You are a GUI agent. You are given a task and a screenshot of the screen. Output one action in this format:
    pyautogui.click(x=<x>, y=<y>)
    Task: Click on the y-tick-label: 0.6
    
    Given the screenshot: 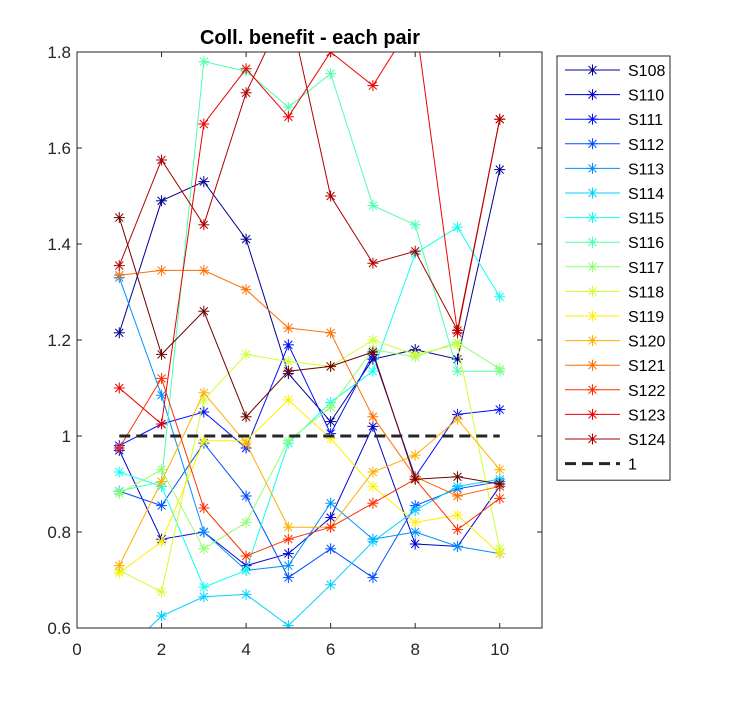 What is the action you would take?
    pyautogui.click(x=59, y=628)
    